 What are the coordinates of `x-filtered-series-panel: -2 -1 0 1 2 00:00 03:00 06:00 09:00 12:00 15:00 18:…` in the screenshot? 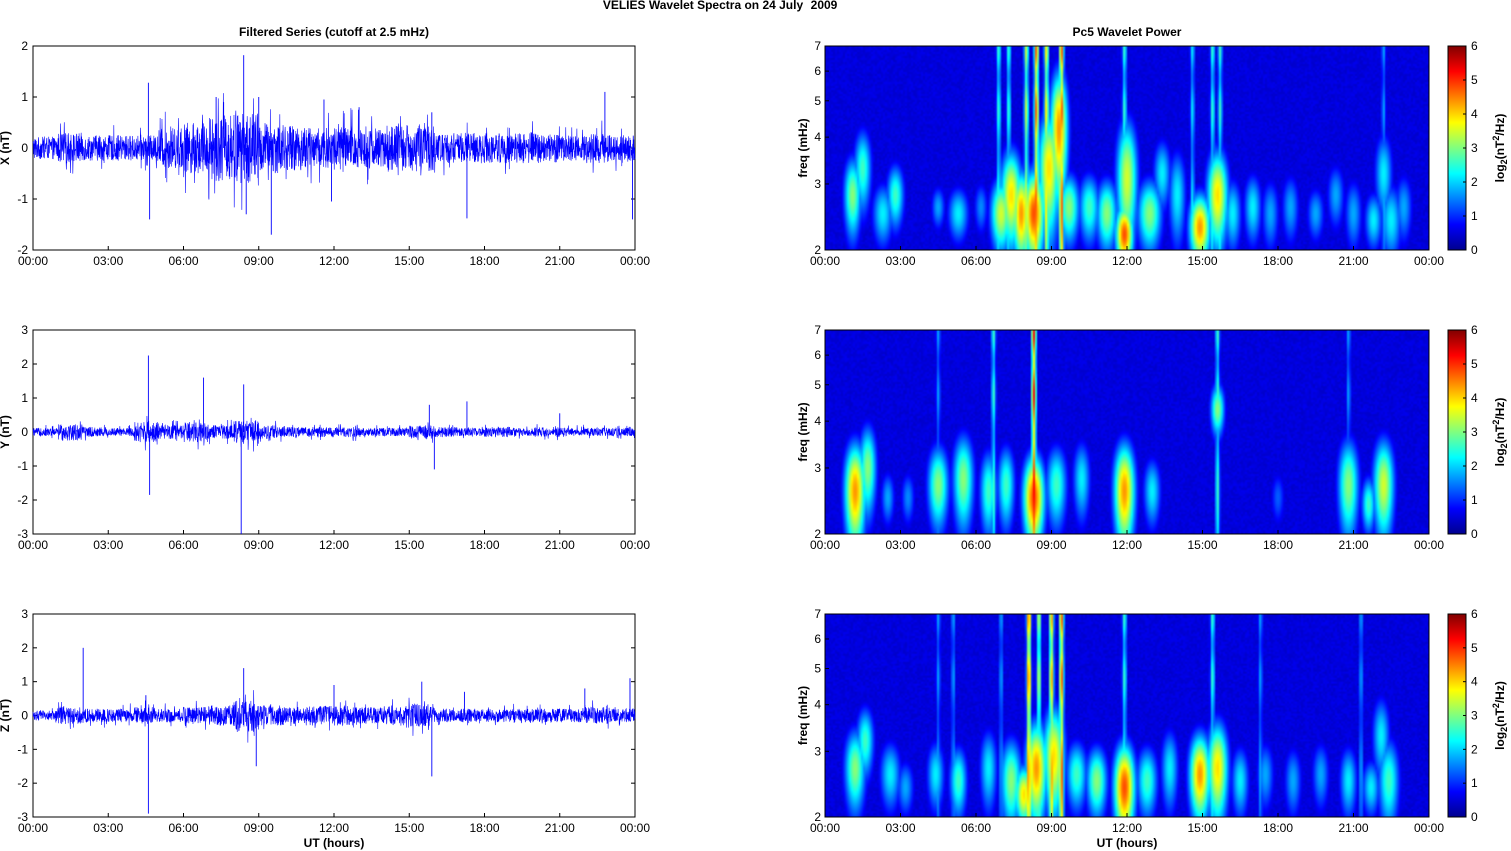 It's located at (325, 146).